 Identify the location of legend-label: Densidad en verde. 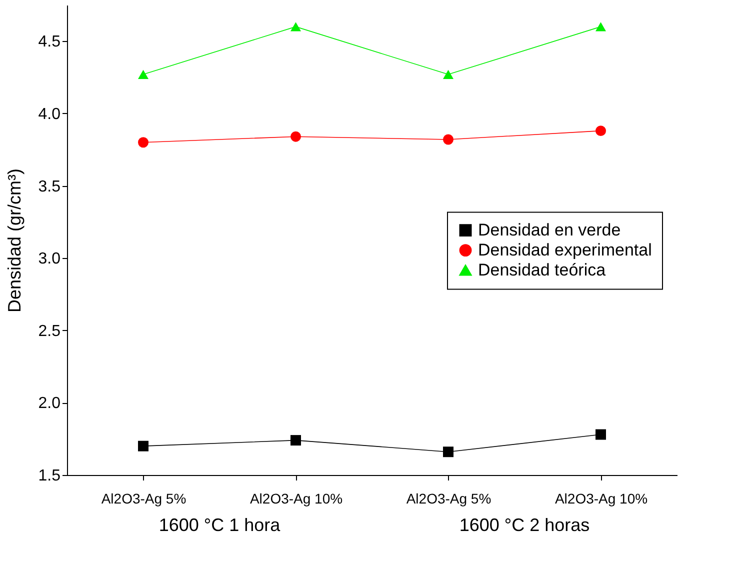
(549, 230).